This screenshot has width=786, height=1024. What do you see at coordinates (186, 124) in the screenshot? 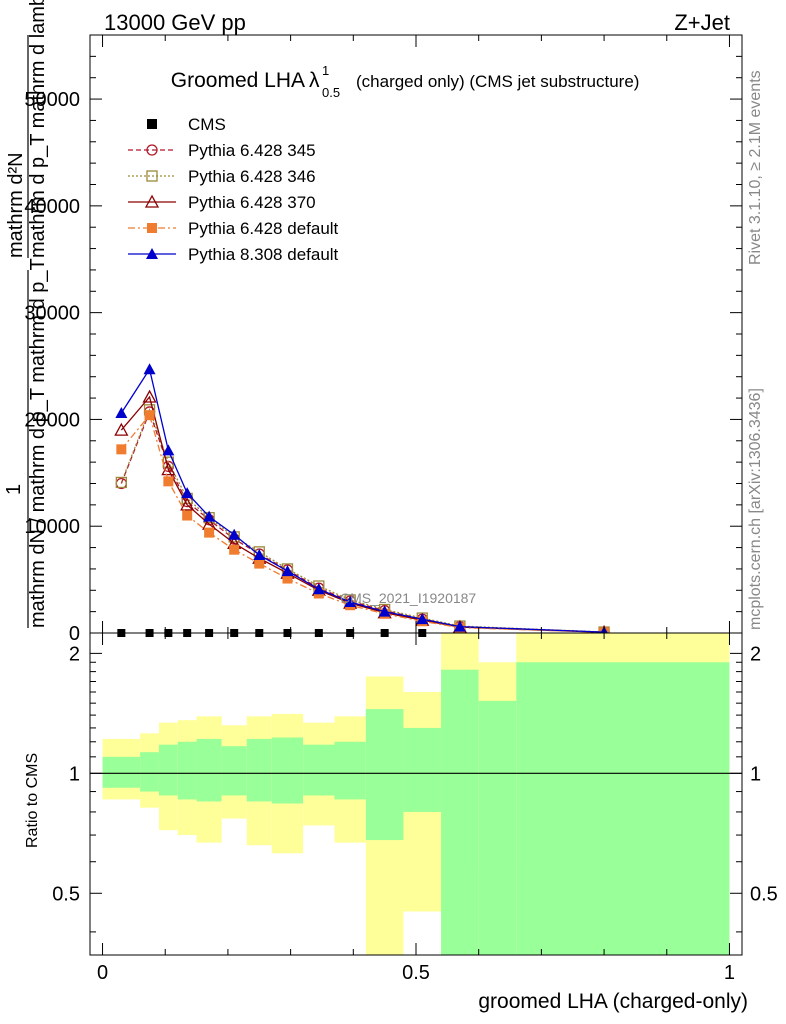
I see `legend-entry-0: CMS` at bounding box center [186, 124].